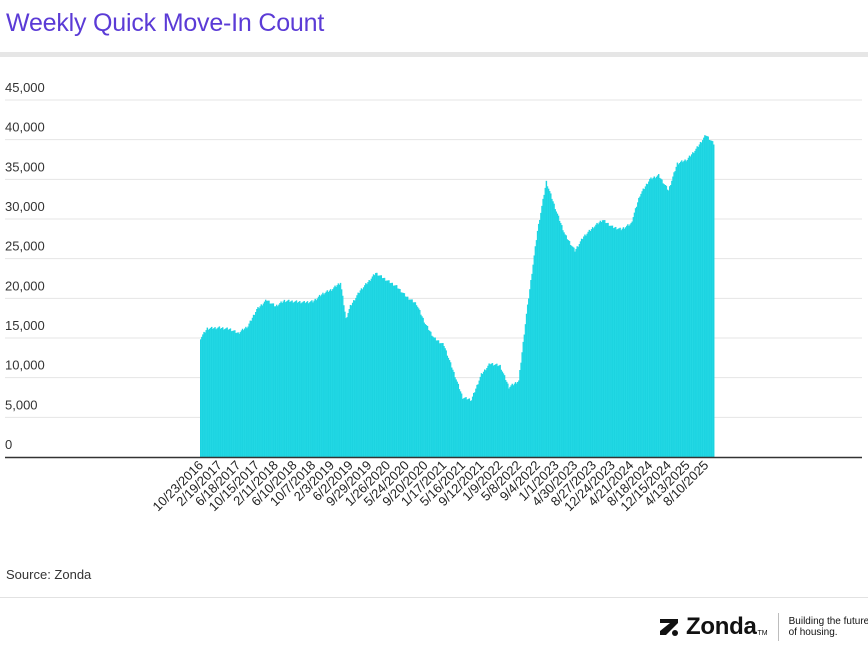 The width and height of the screenshot is (868, 654). I want to click on y-tick-label: 40,000, so click(25, 127).